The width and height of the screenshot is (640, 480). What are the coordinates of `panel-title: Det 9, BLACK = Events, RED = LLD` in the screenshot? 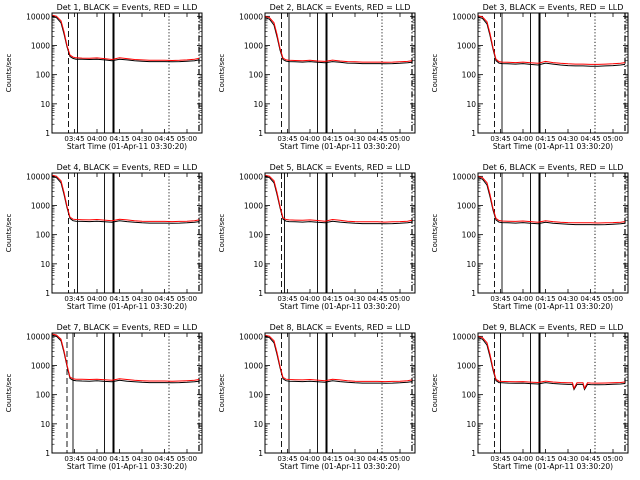 It's located at (553, 327).